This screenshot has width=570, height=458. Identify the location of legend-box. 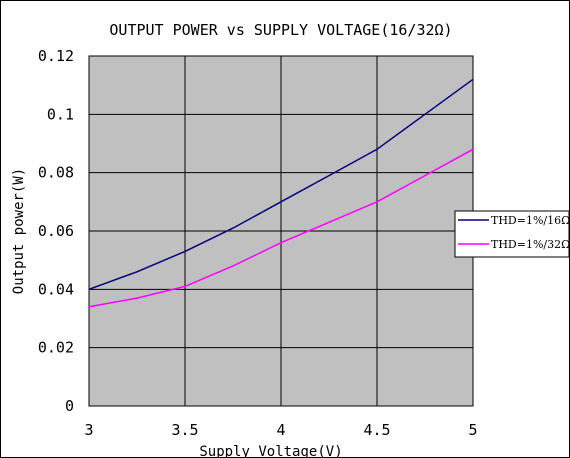
(511, 234).